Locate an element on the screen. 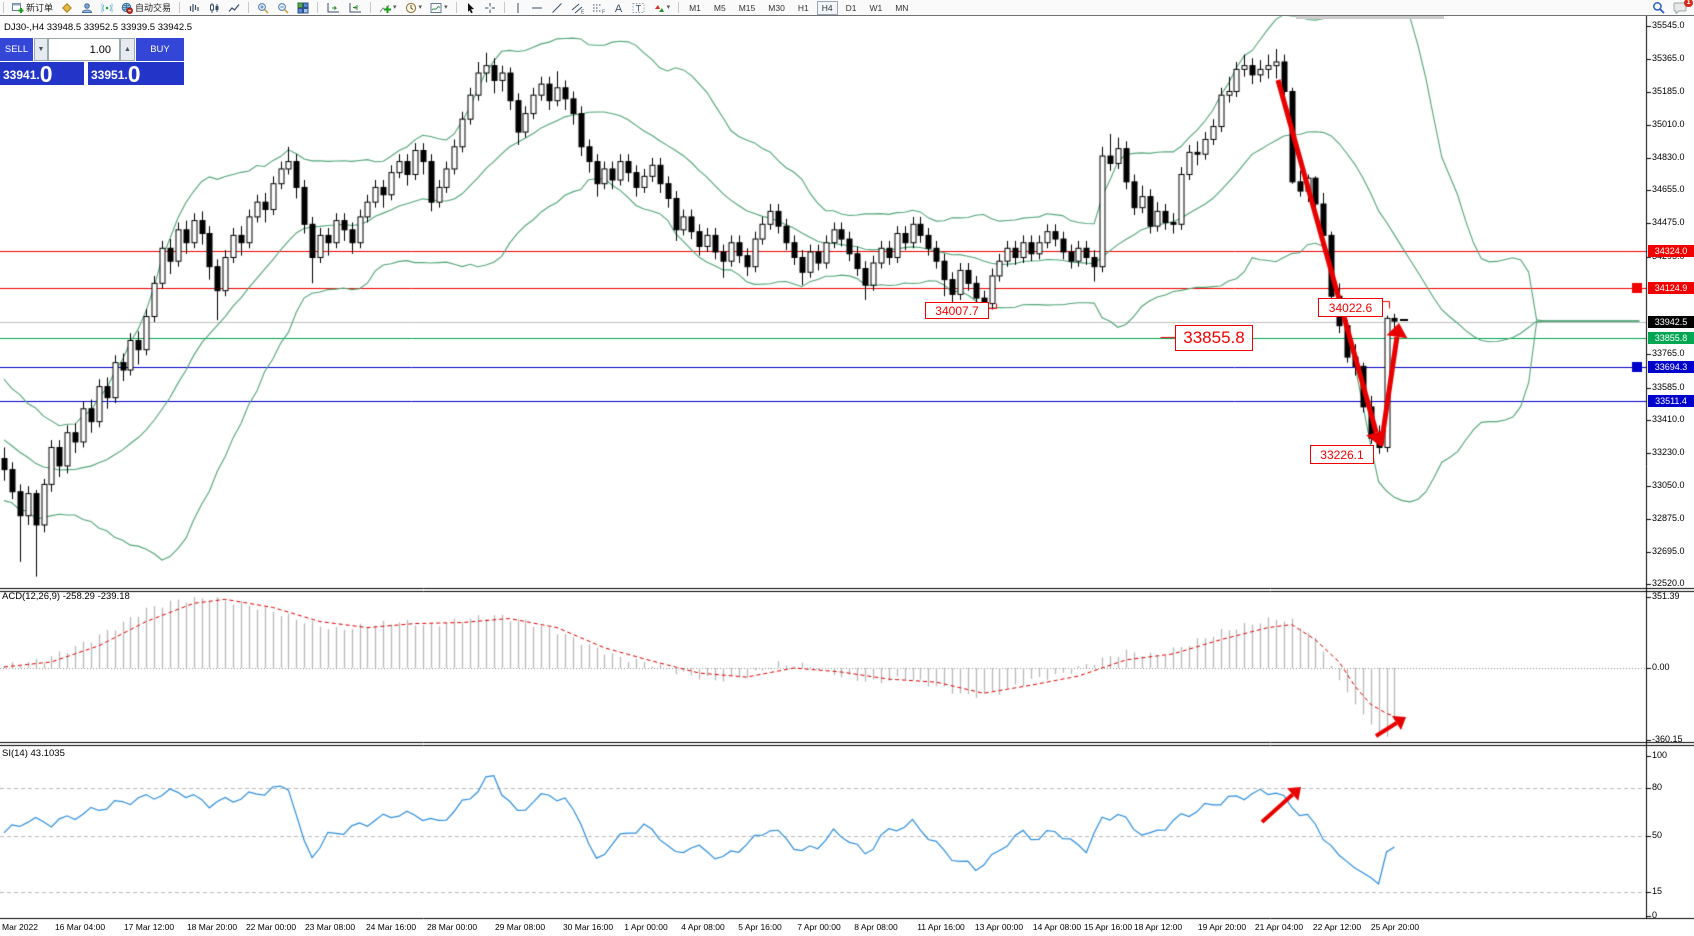  price-level-badge: 33942.5 is located at coordinates (1671, 322).